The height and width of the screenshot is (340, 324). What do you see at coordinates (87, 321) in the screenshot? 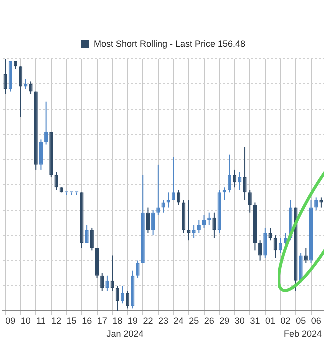
I see `x-tick-label: 16` at bounding box center [87, 321].